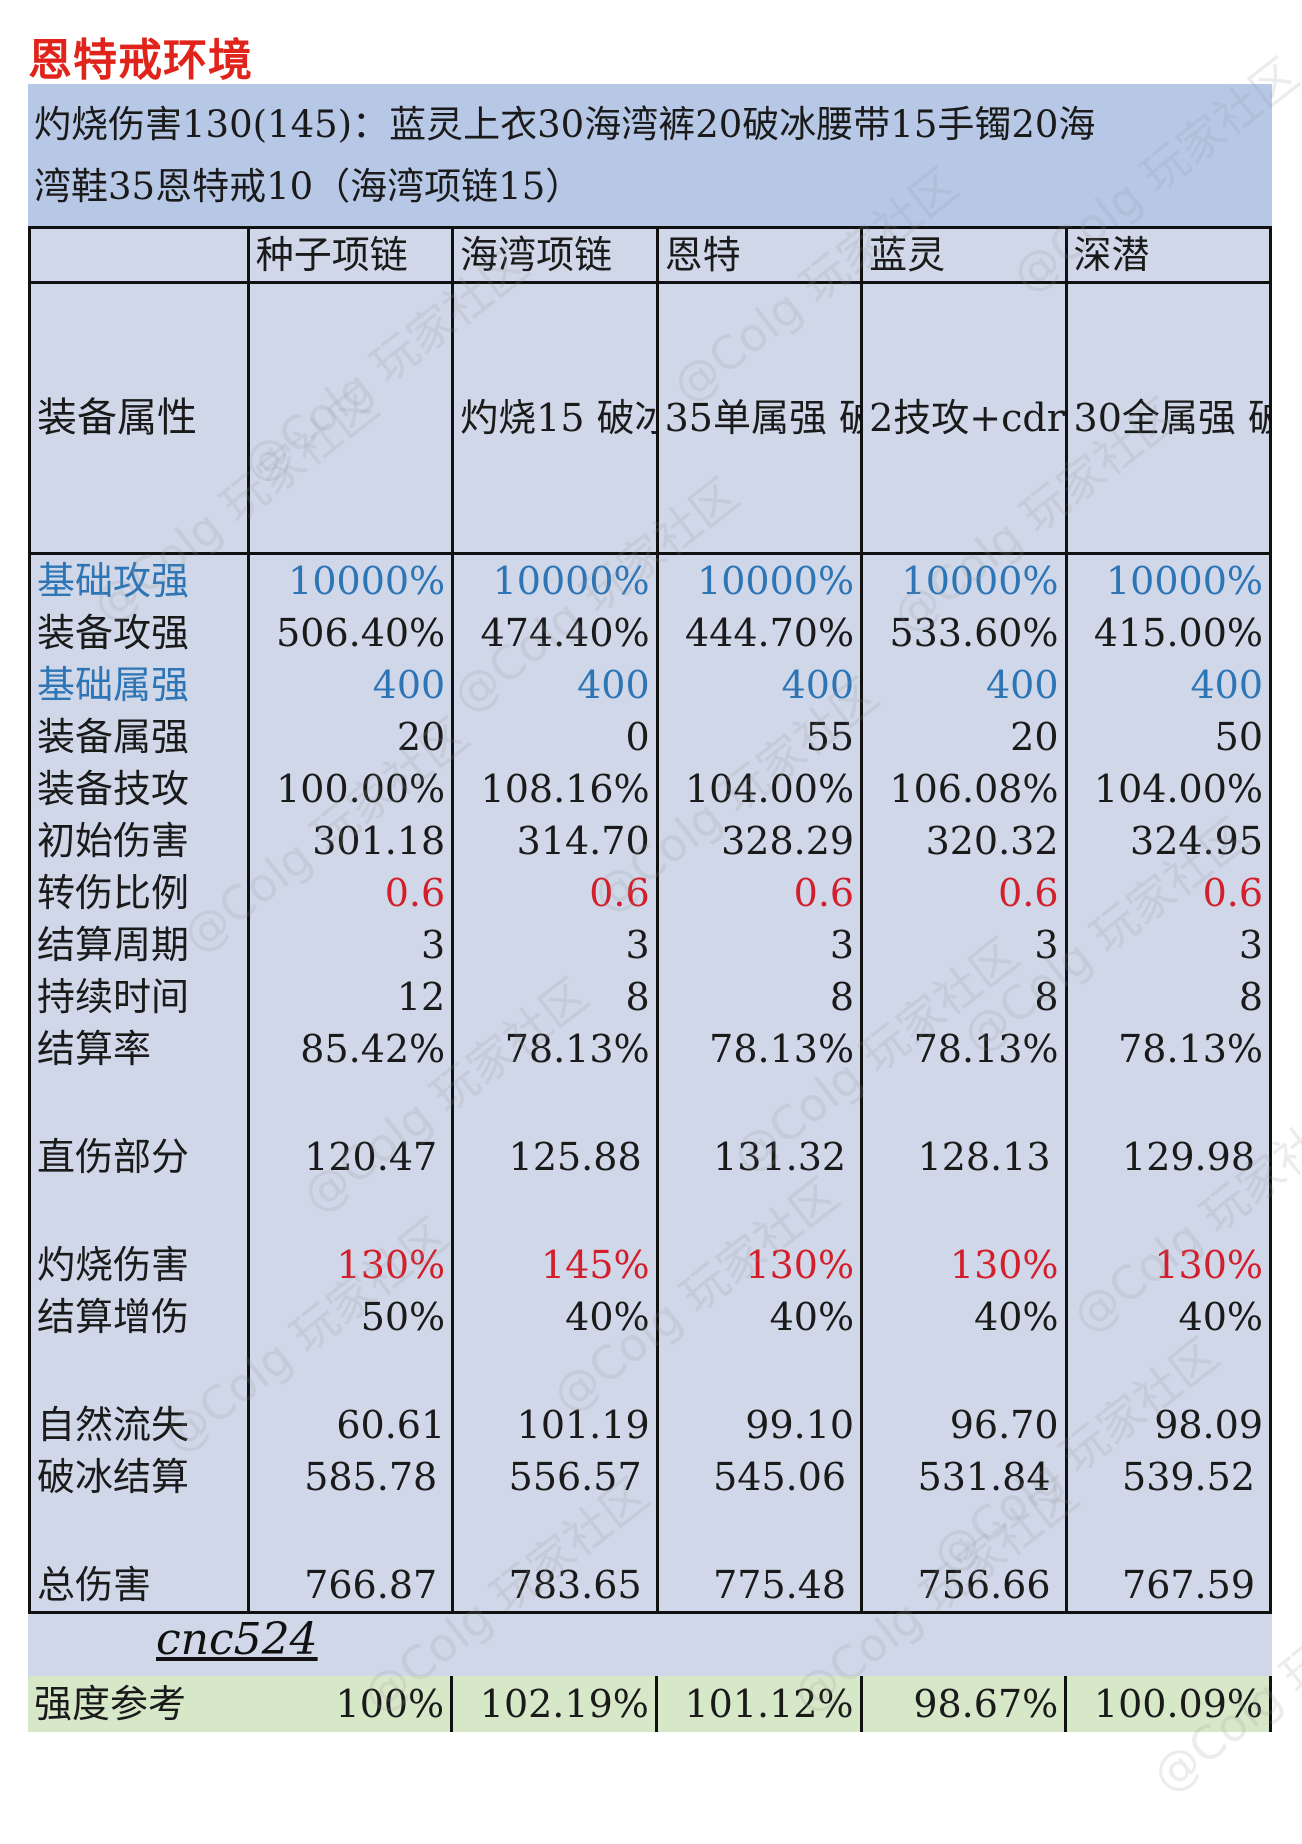  I want to click on data-row: 基础攻强 10000% 10000% 10000% 10000% 10000%, so click(650, 580).